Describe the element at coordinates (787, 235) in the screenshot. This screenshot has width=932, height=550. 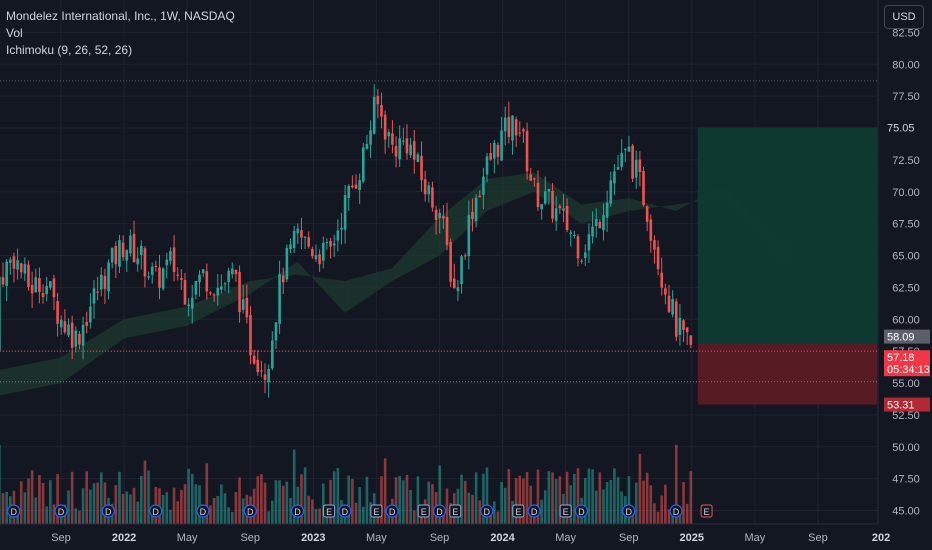
I see `target-zone` at that location.